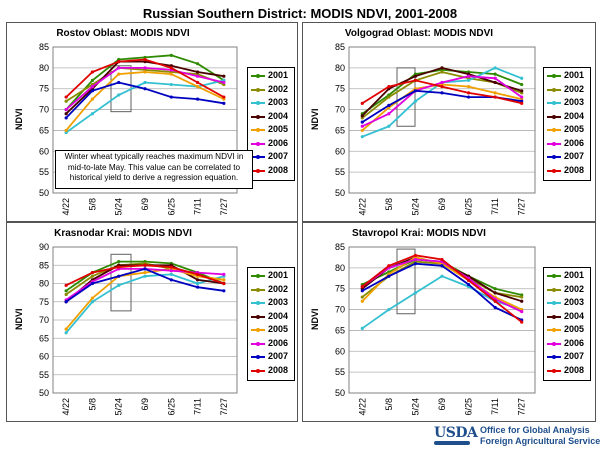 This screenshot has width=600, height=450. I want to click on legend-label: 2007, so click(278, 156).